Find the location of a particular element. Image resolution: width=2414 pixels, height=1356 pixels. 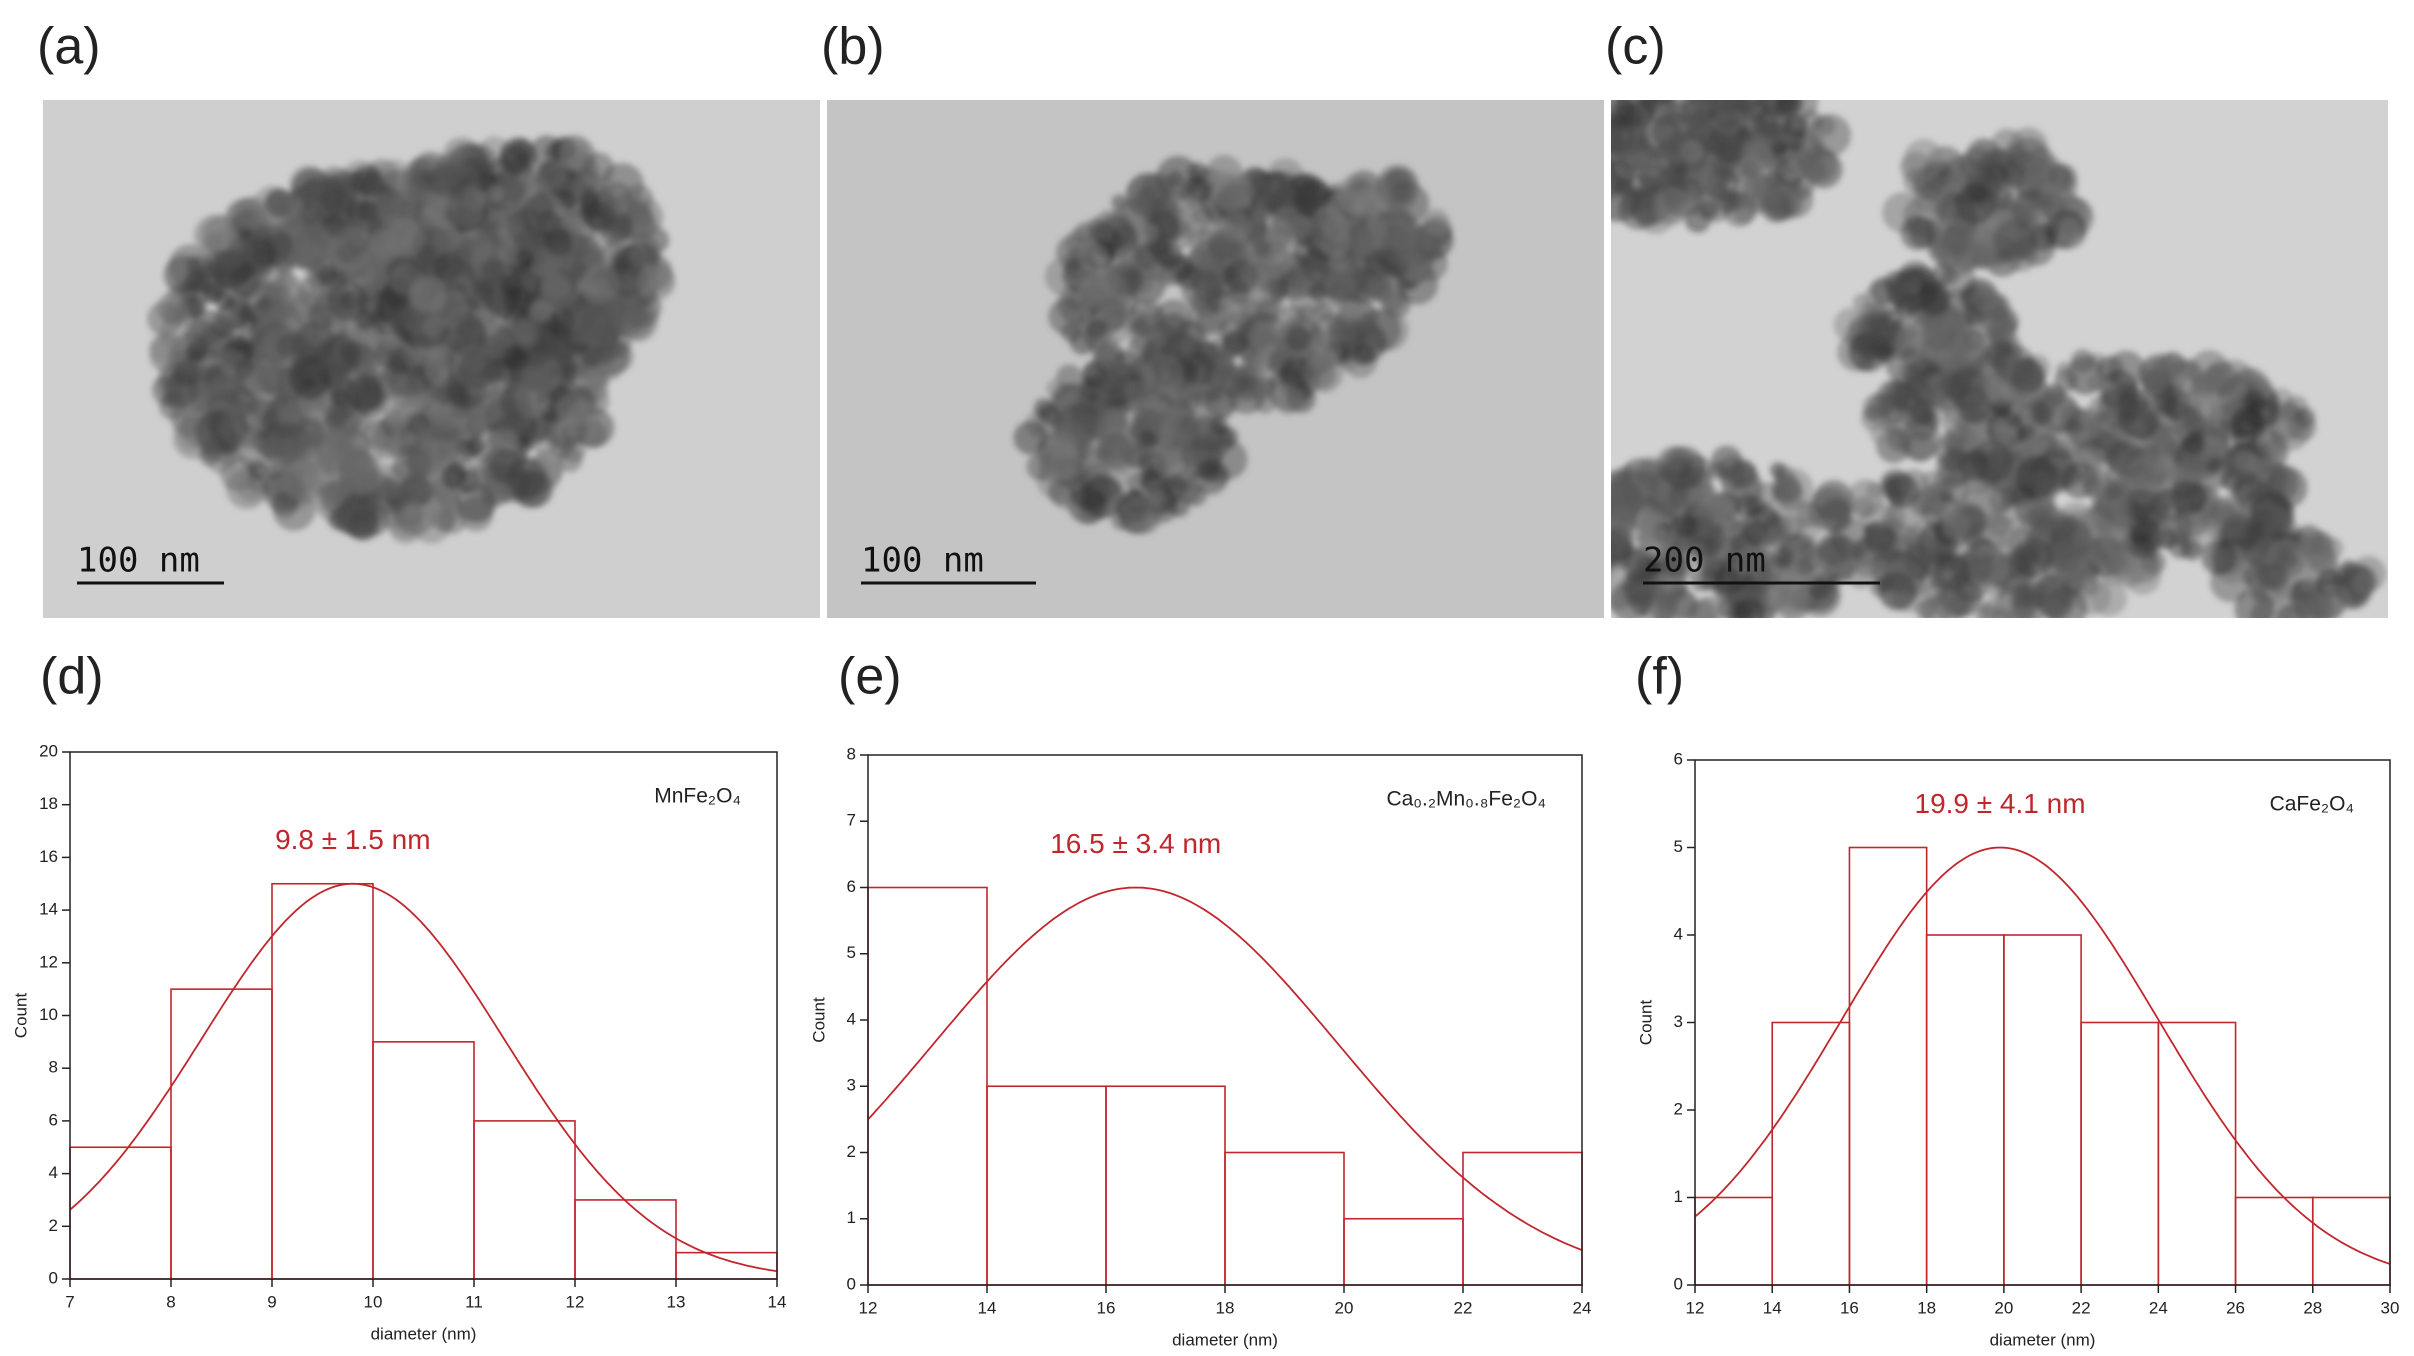

x-tick-label: 14 is located at coordinates (777, 1301).